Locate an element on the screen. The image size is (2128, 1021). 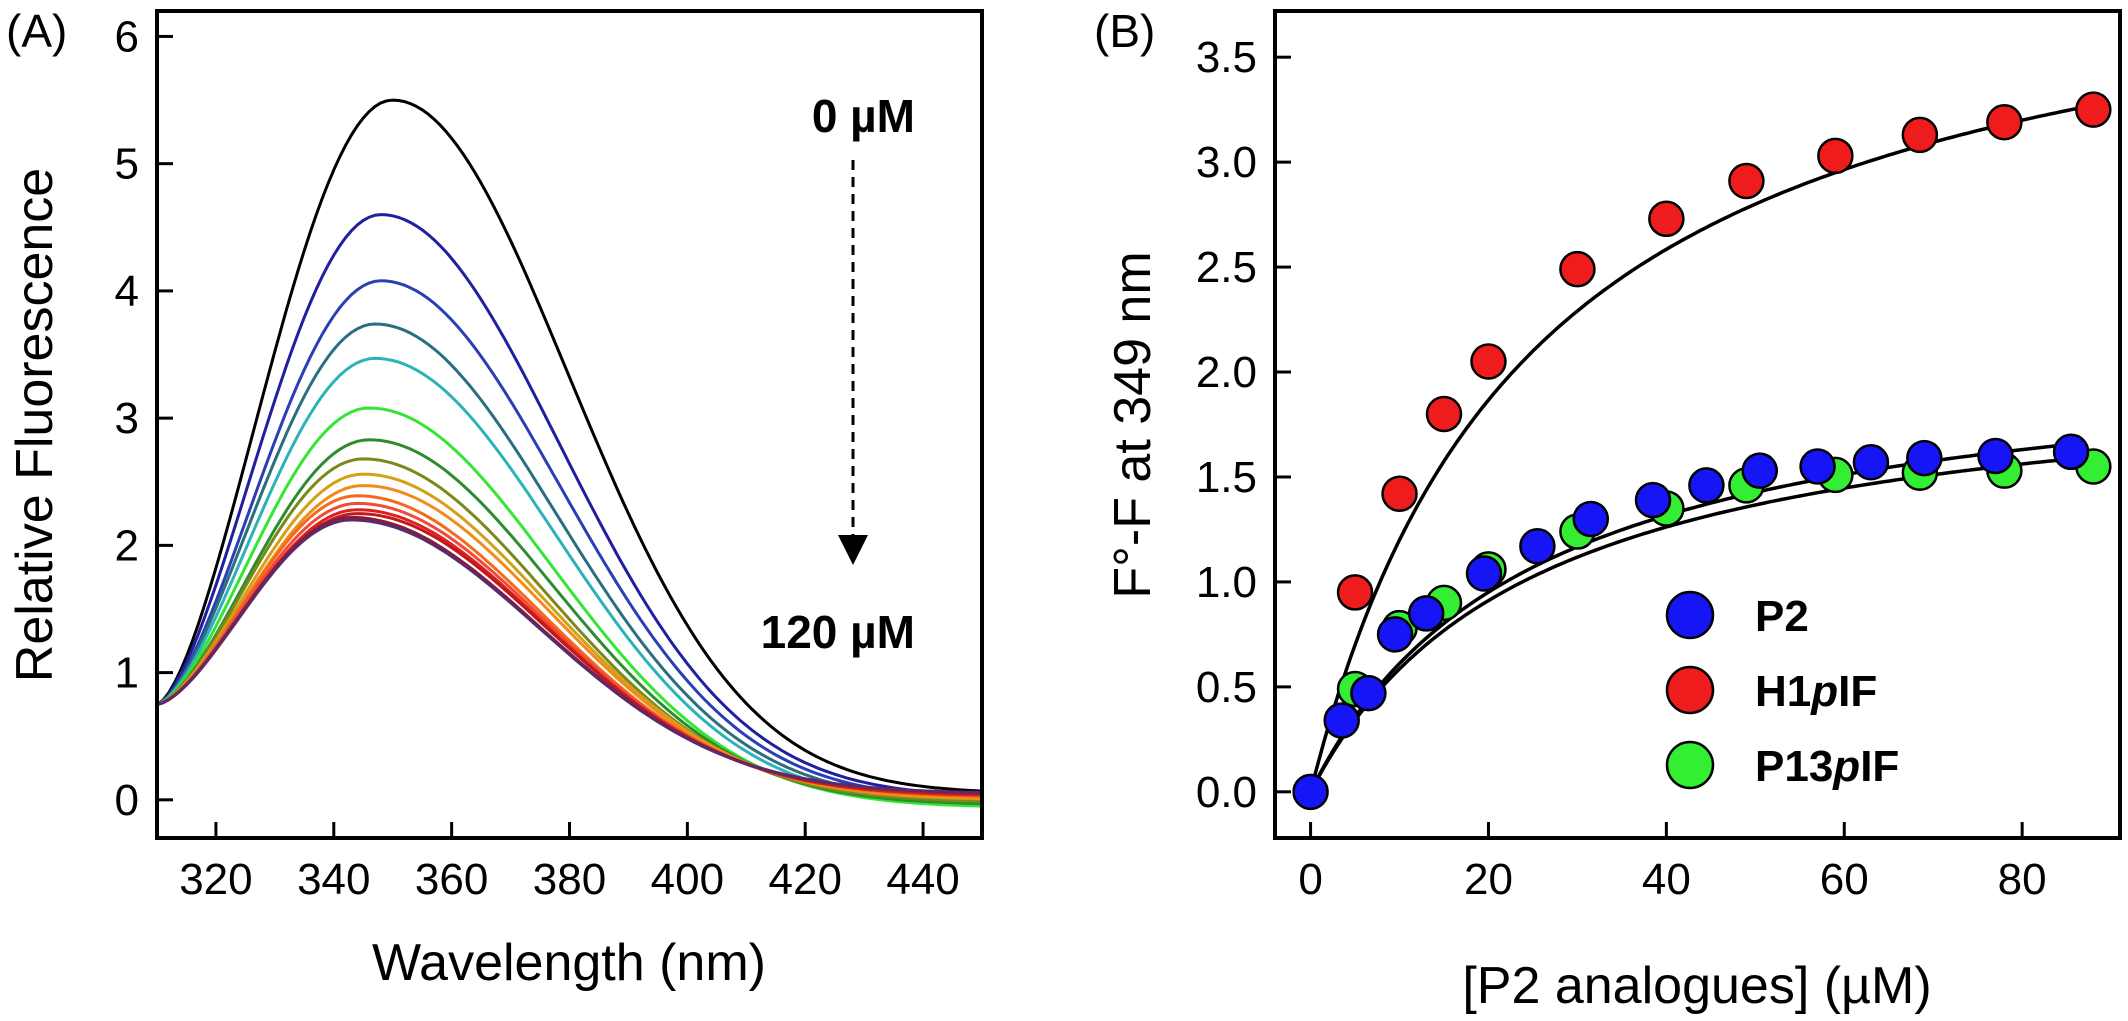
b-y-tick-label: 2.5 is located at coordinates (1226, 267).